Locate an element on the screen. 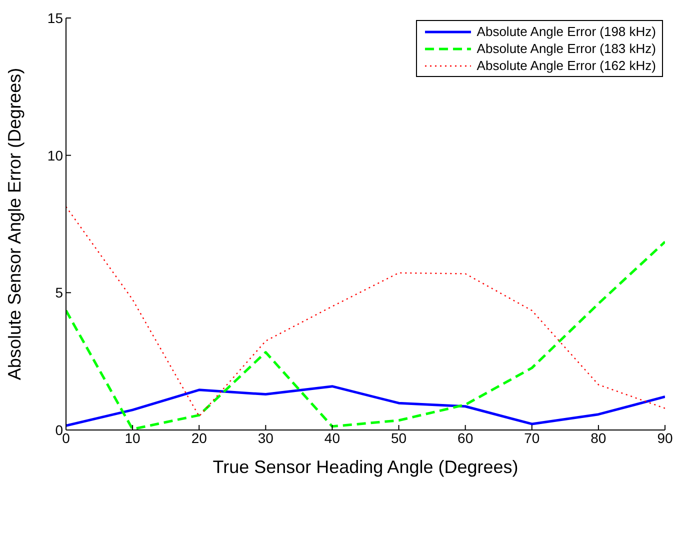 This screenshot has width=699, height=533. x-tick-label: 40 is located at coordinates (332, 438).